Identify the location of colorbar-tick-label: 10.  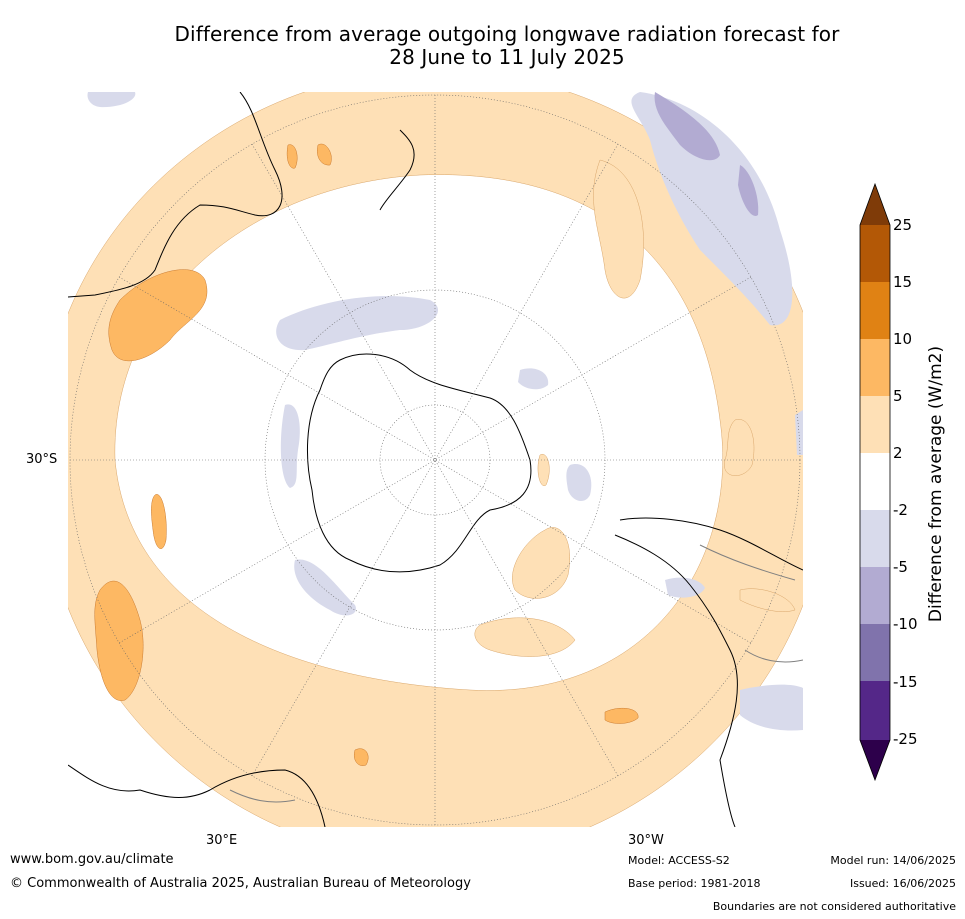
(903, 339).